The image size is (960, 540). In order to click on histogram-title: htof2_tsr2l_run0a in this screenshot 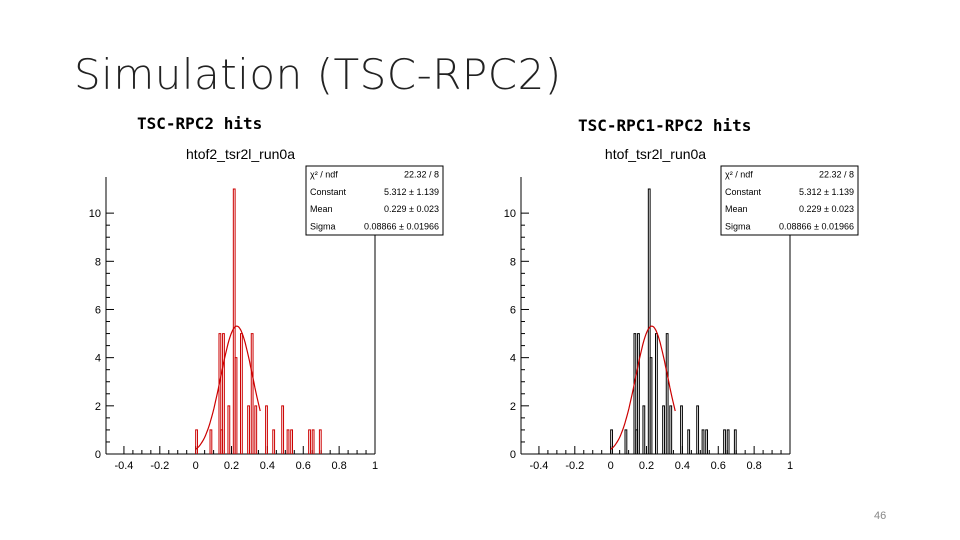, I will do `click(240, 154)`.